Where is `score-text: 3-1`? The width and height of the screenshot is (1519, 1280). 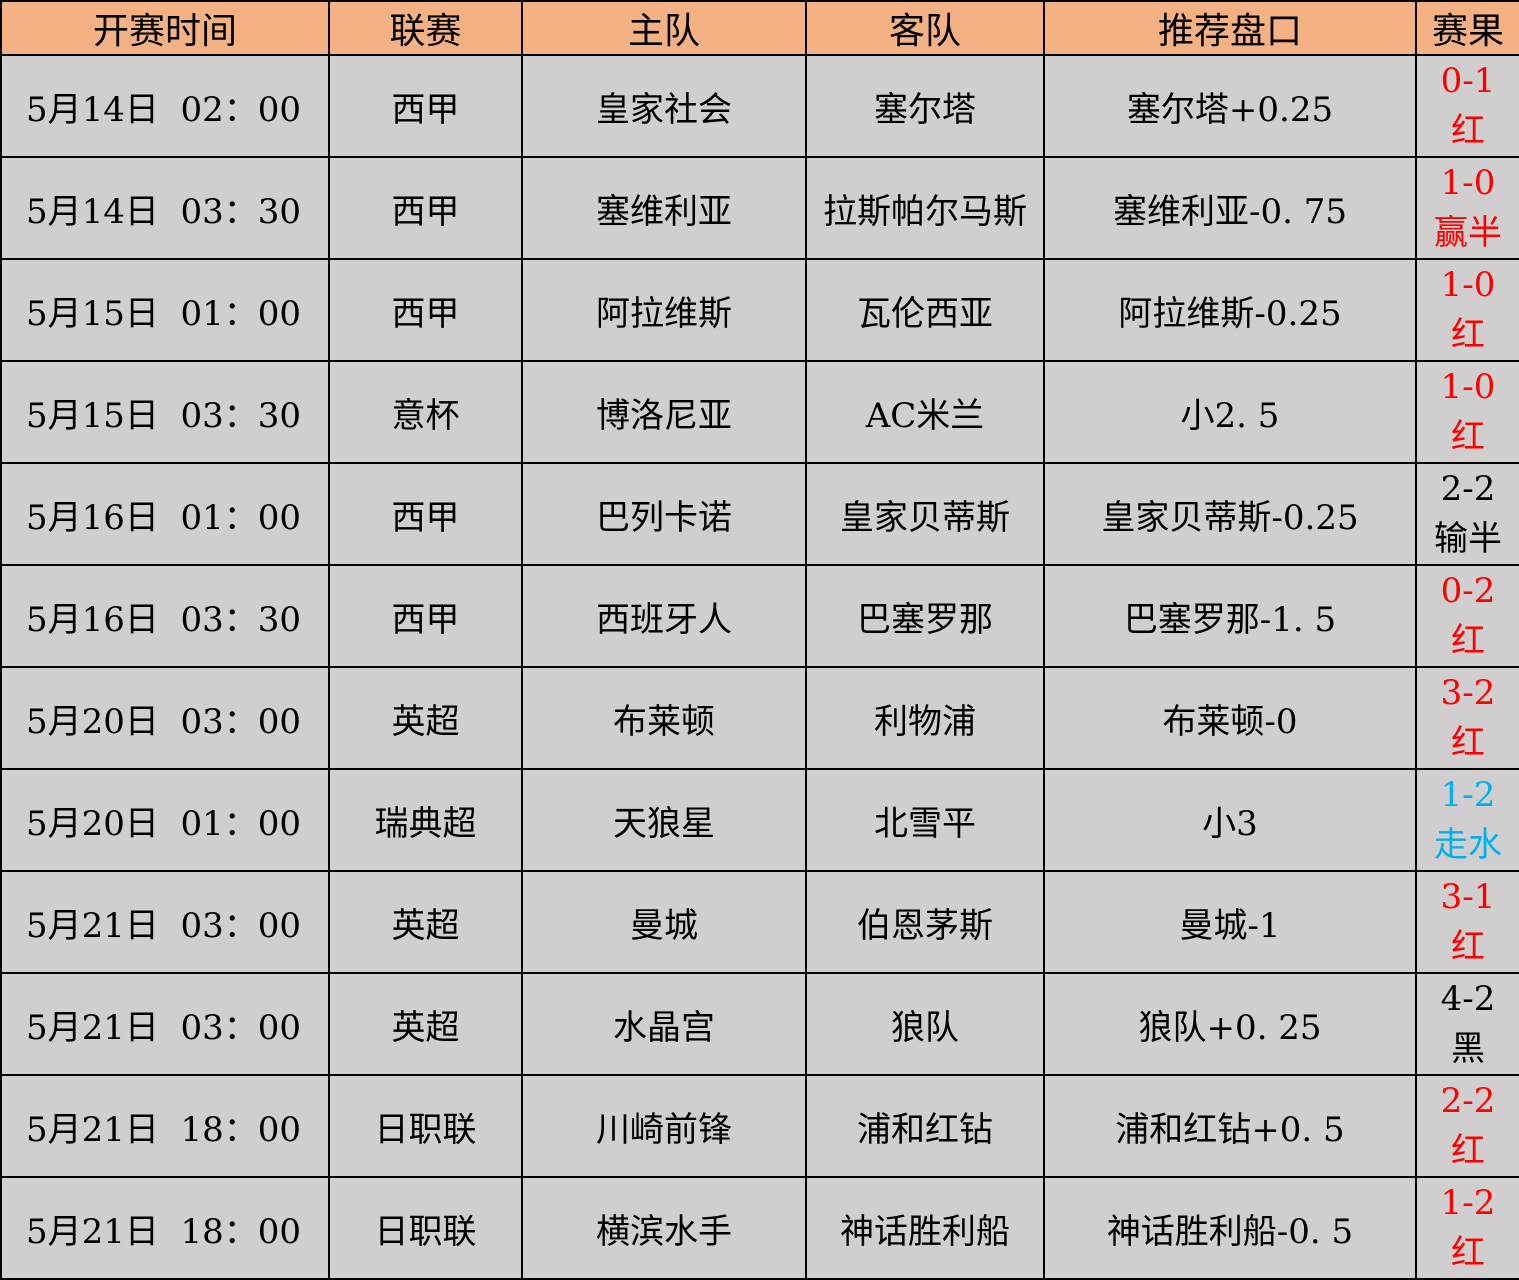 score-text: 3-1 is located at coordinates (1468, 897).